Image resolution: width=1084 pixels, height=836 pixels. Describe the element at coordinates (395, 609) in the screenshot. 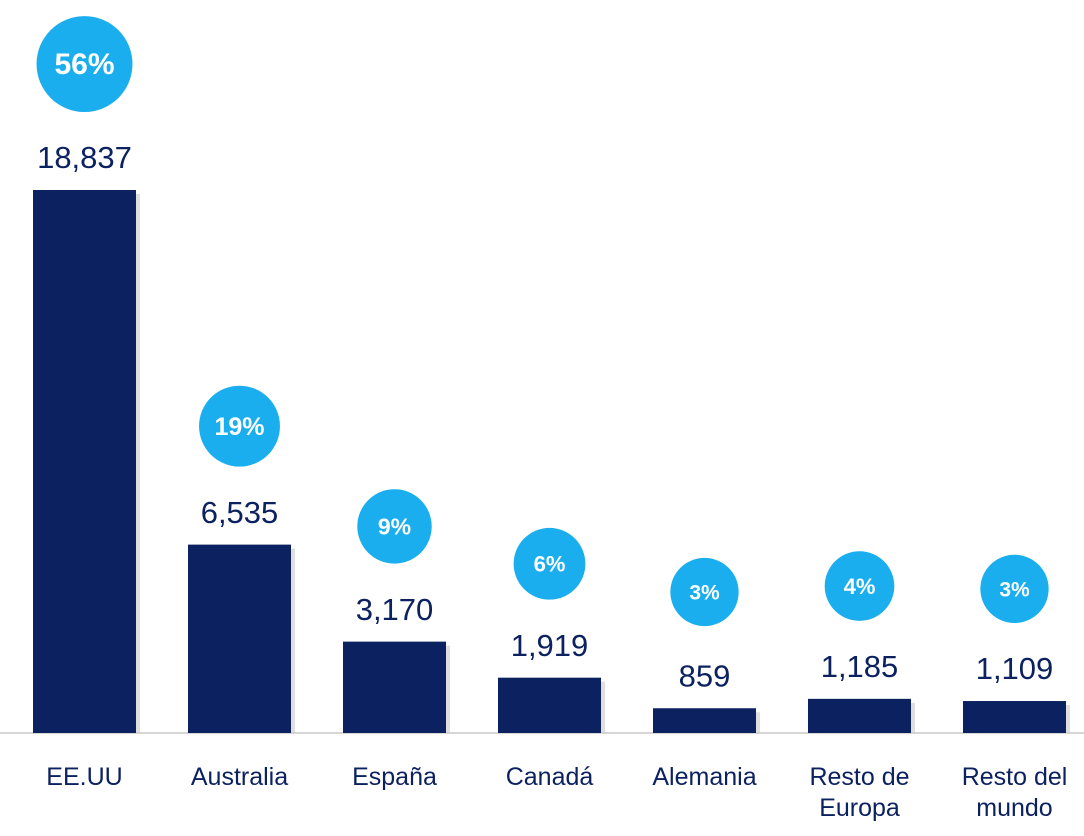

I see `value-label: 3,170` at that location.